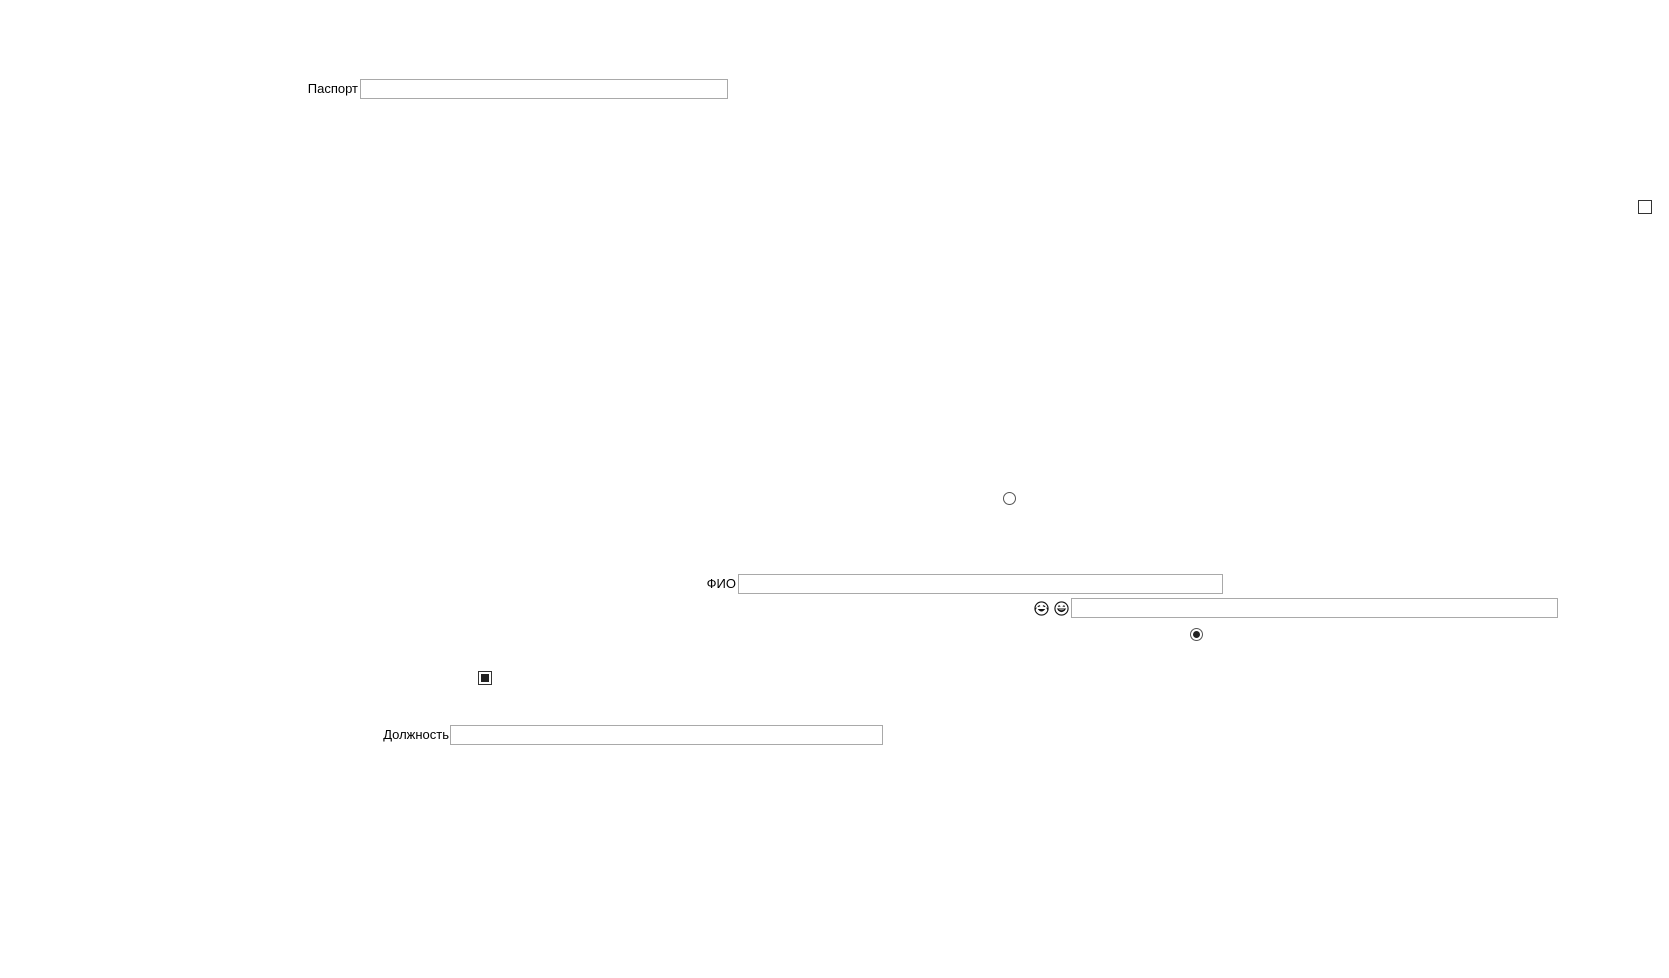 The width and height of the screenshot is (1669, 978). What do you see at coordinates (1061, 608) in the screenshot?
I see `grinning-face-icon` at bounding box center [1061, 608].